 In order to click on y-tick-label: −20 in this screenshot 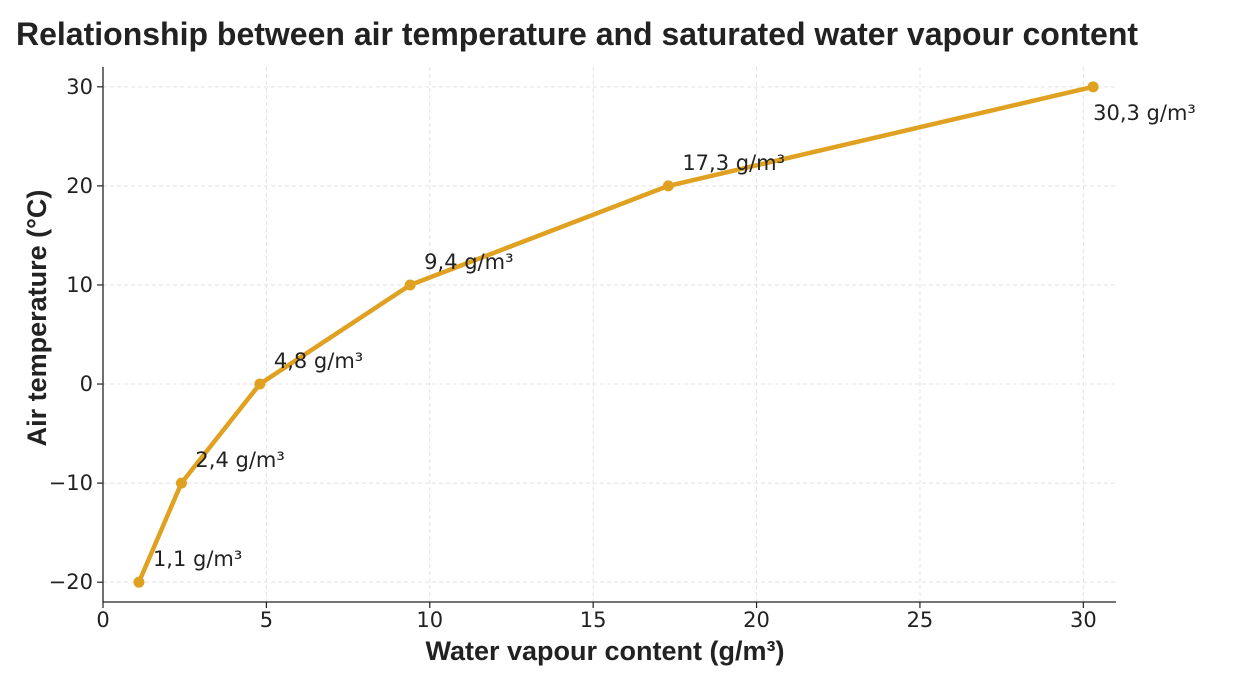, I will do `click(71, 582)`.